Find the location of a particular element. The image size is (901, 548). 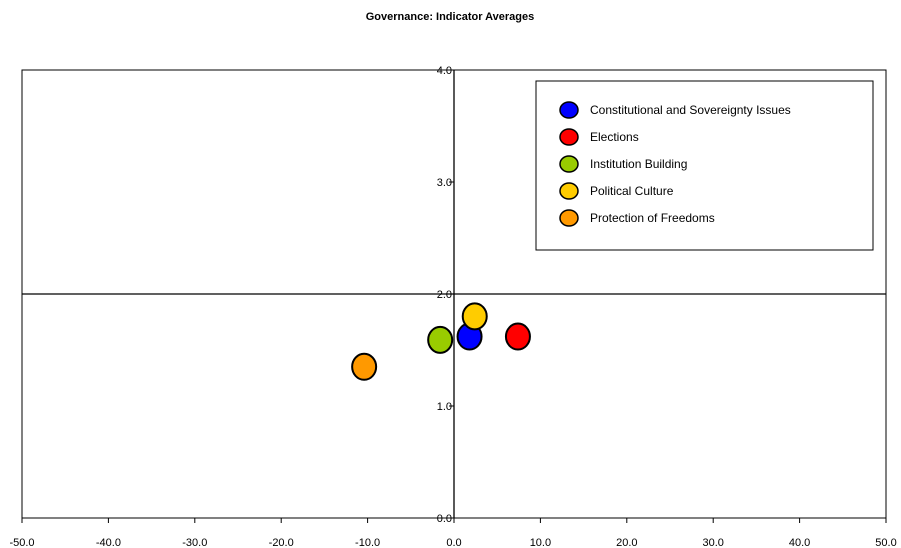

legend-label: Elections is located at coordinates (614, 137).